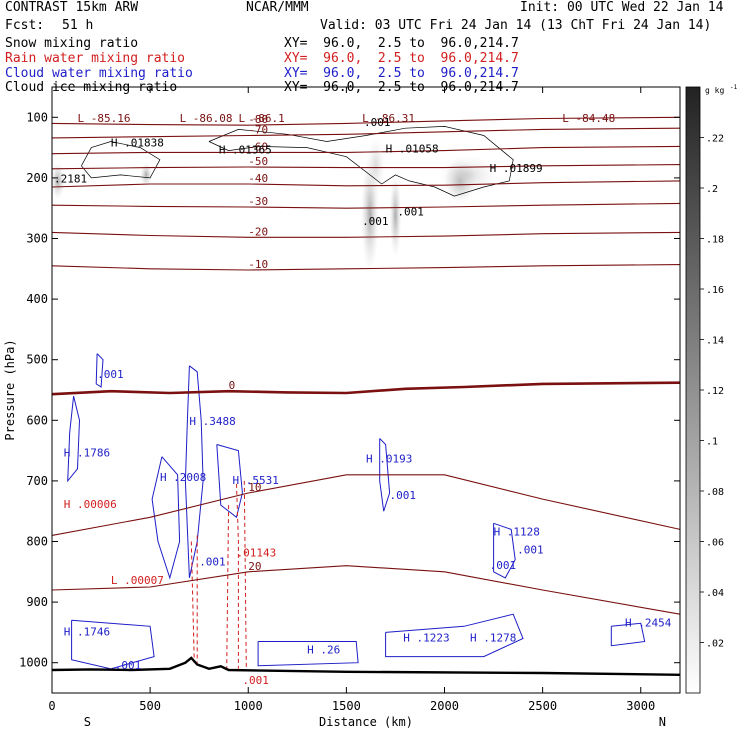  What do you see at coordinates (245, 150) in the screenshot?
I see `max-label-1: H .01365` at bounding box center [245, 150].